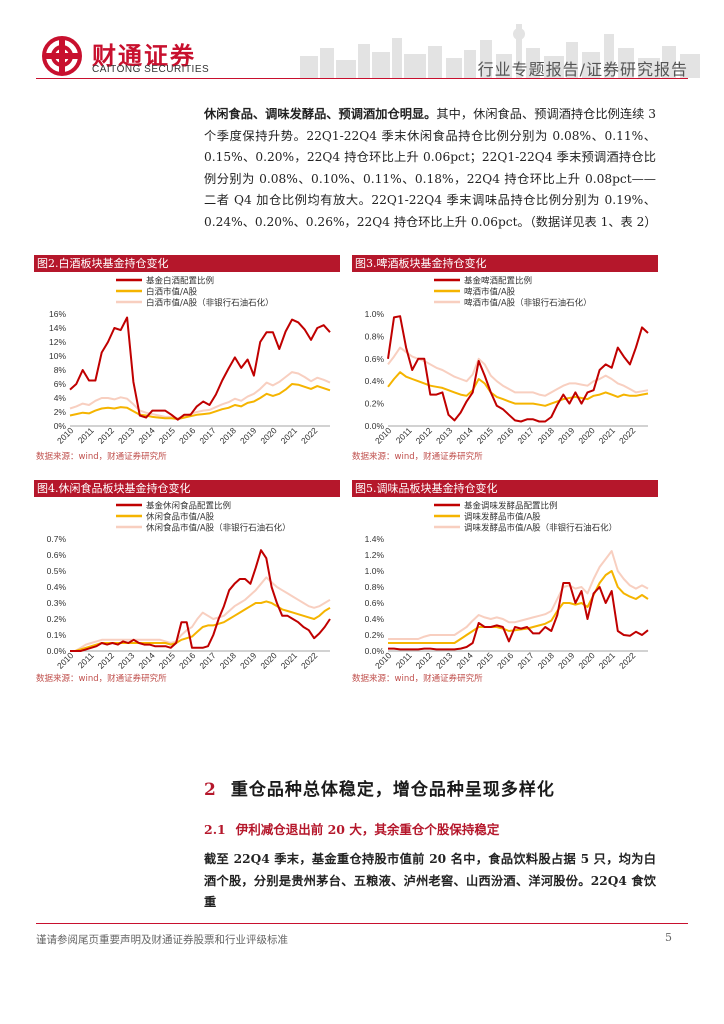 The height and width of the screenshot is (1024, 724). Describe the element at coordinates (57, 571) in the screenshot. I see `y-tick-label: 0.5%` at that location.